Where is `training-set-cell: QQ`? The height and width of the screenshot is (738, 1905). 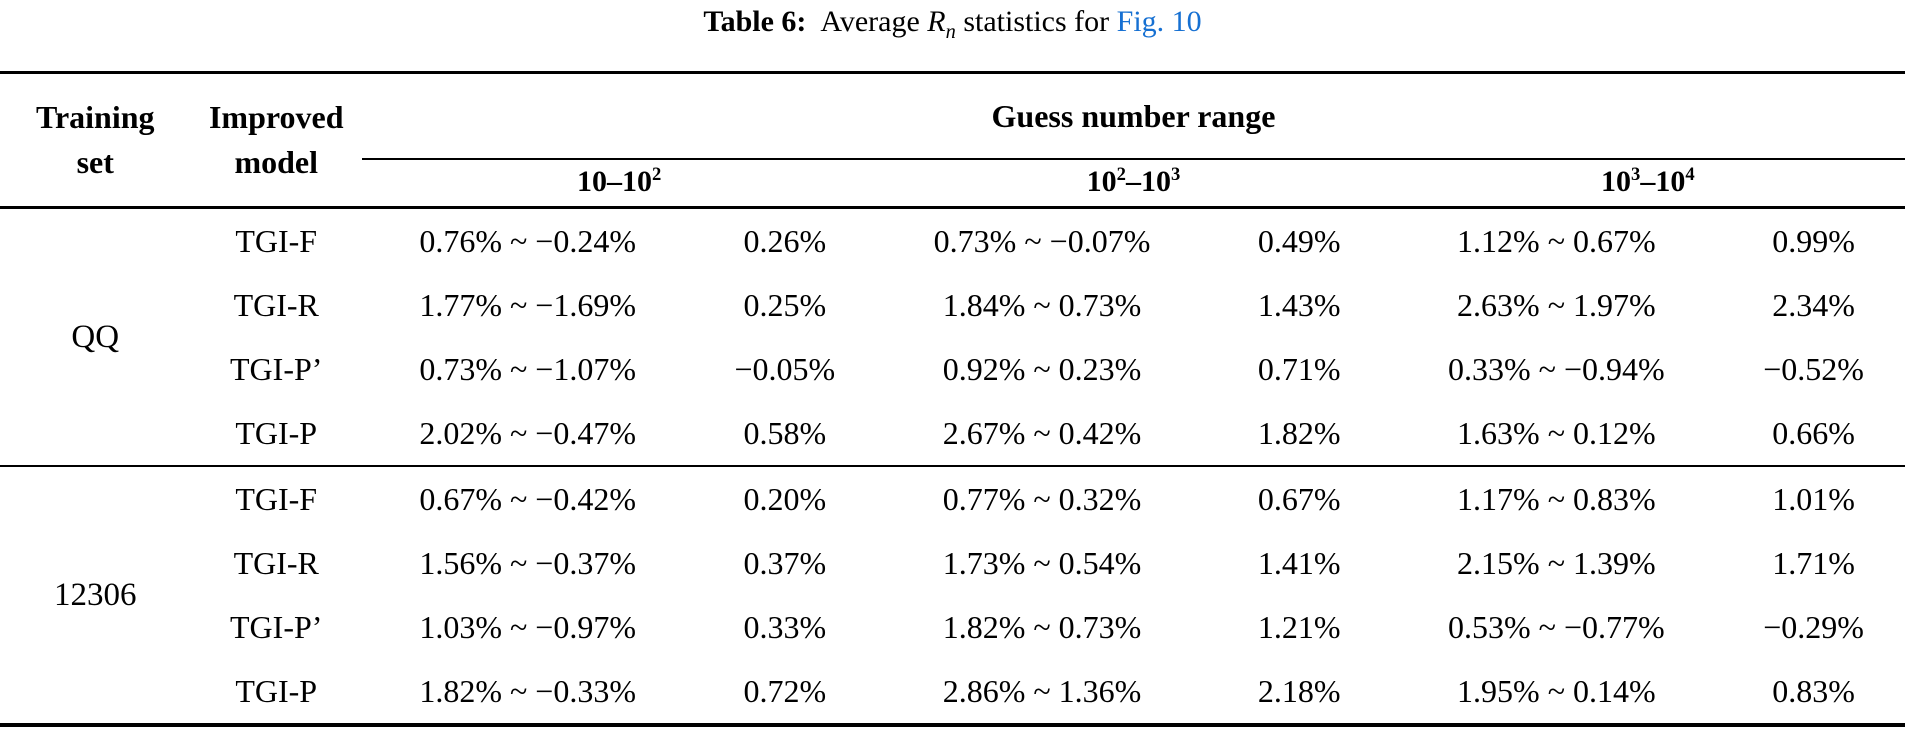
training-set-cell: QQ is located at coordinates (95, 336).